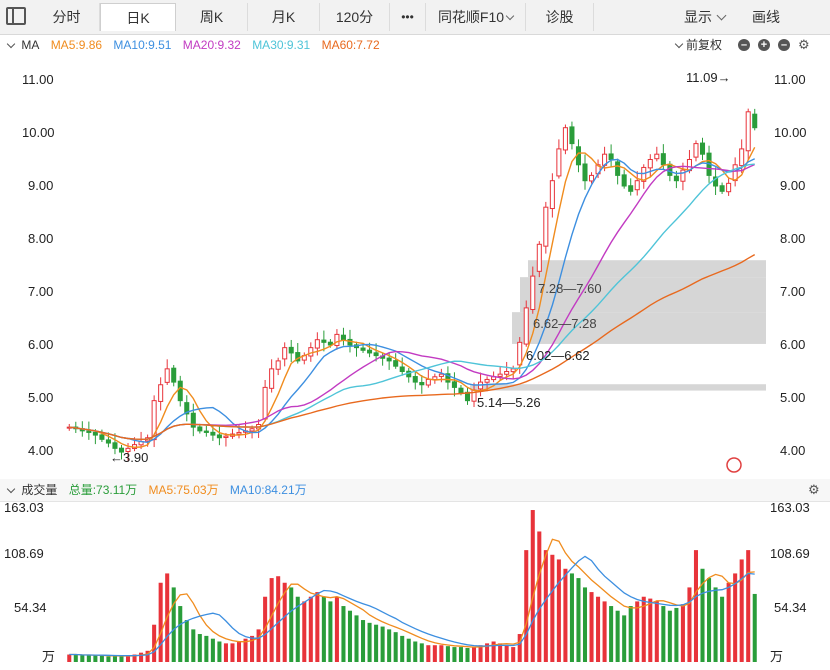 The height and width of the screenshot is (670, 830). What do you see at coordinates (412, 597) in the screenshot?
I see `volume-ma5-line` at bounding box center [412, 597].